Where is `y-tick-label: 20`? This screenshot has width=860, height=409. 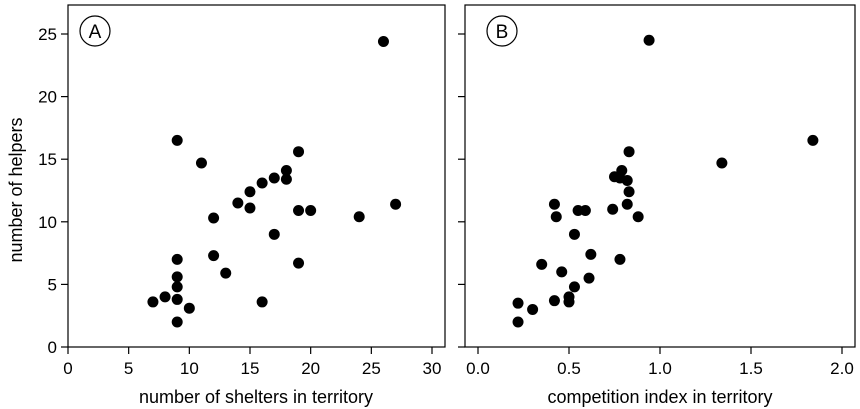 y-tick-label: 20 is located at coordinates (47, 97).